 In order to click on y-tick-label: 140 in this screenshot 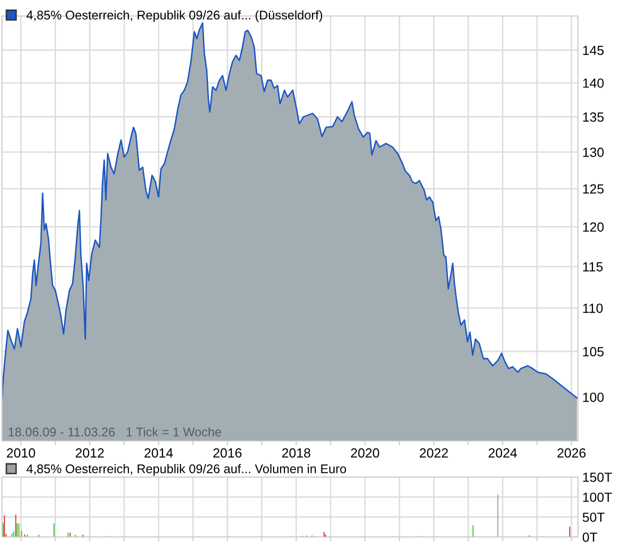, I will do `click(593, 83)`.